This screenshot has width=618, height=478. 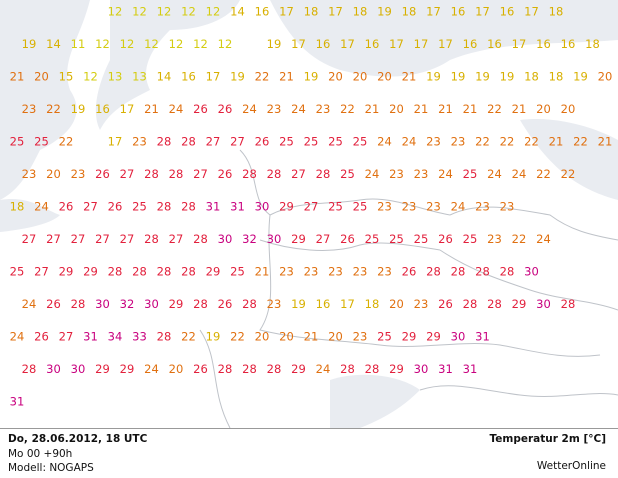 What do you see at coordinates (115, 77) in the screenshot?
I see `temperature-value: 13` at bounding box center [115, 77].